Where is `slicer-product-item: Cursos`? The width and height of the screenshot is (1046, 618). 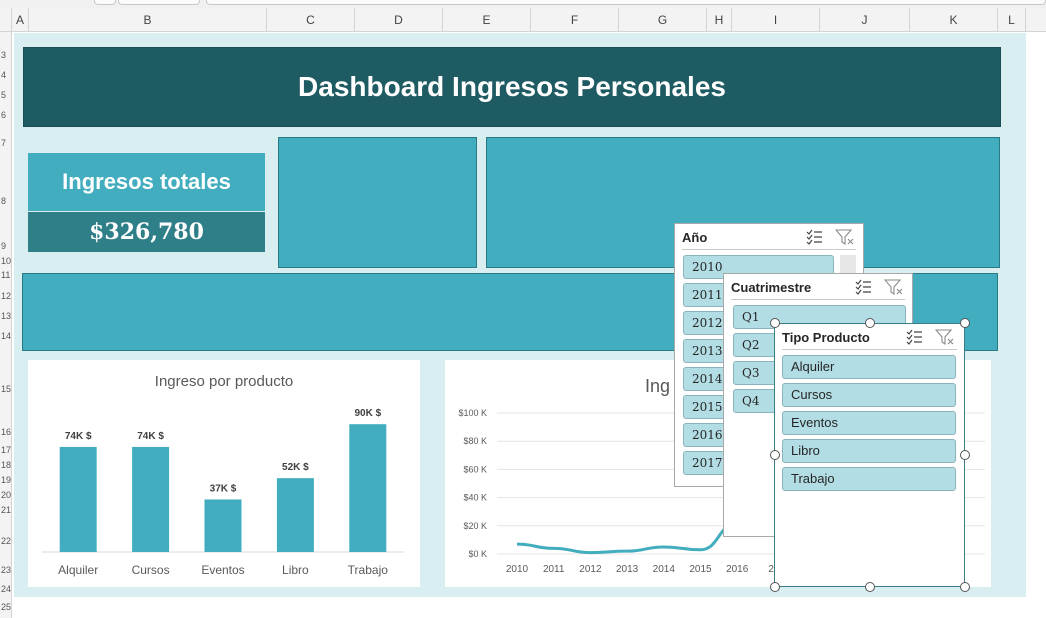 slicer-product-item: Cursos is located at coordinates (869, 395).